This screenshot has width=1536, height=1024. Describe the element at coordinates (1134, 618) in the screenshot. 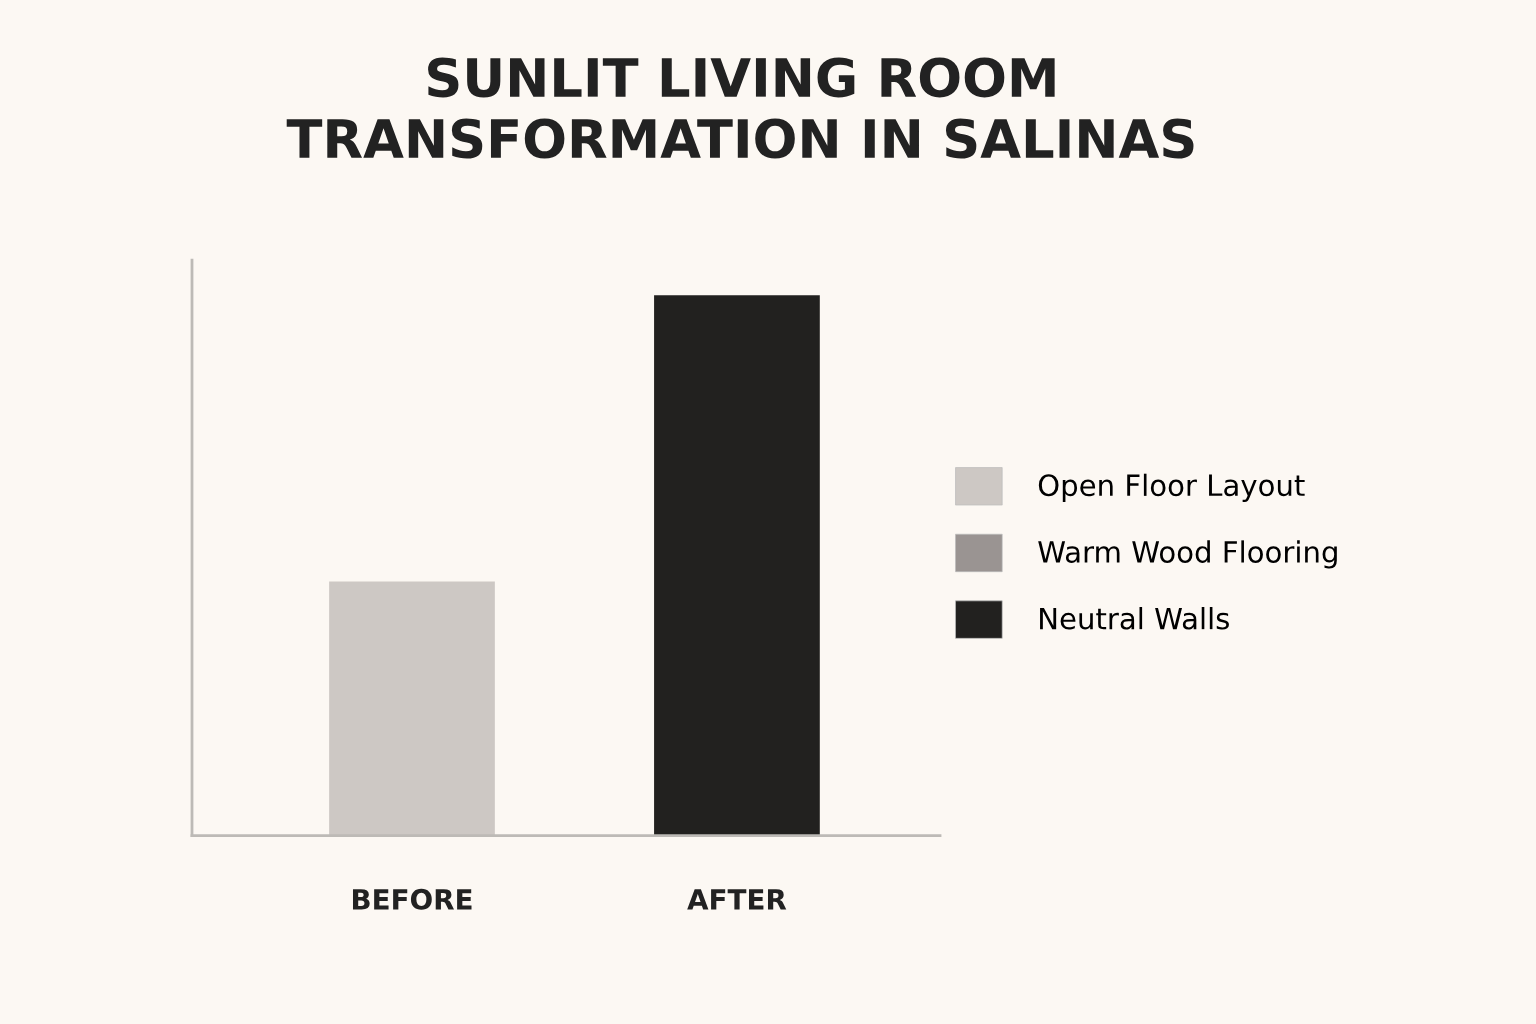

I see `legend-label: Neutral Walls` at that location.